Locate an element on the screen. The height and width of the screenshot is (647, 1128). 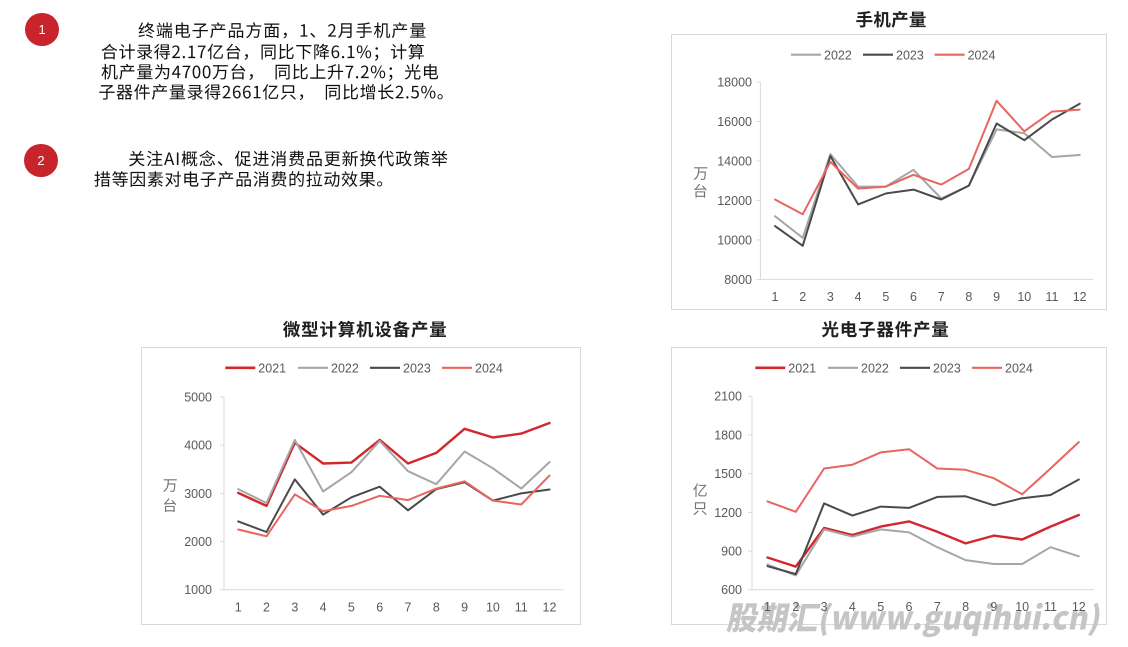
svg-text: 4000 is located at coordinates (198, 446).